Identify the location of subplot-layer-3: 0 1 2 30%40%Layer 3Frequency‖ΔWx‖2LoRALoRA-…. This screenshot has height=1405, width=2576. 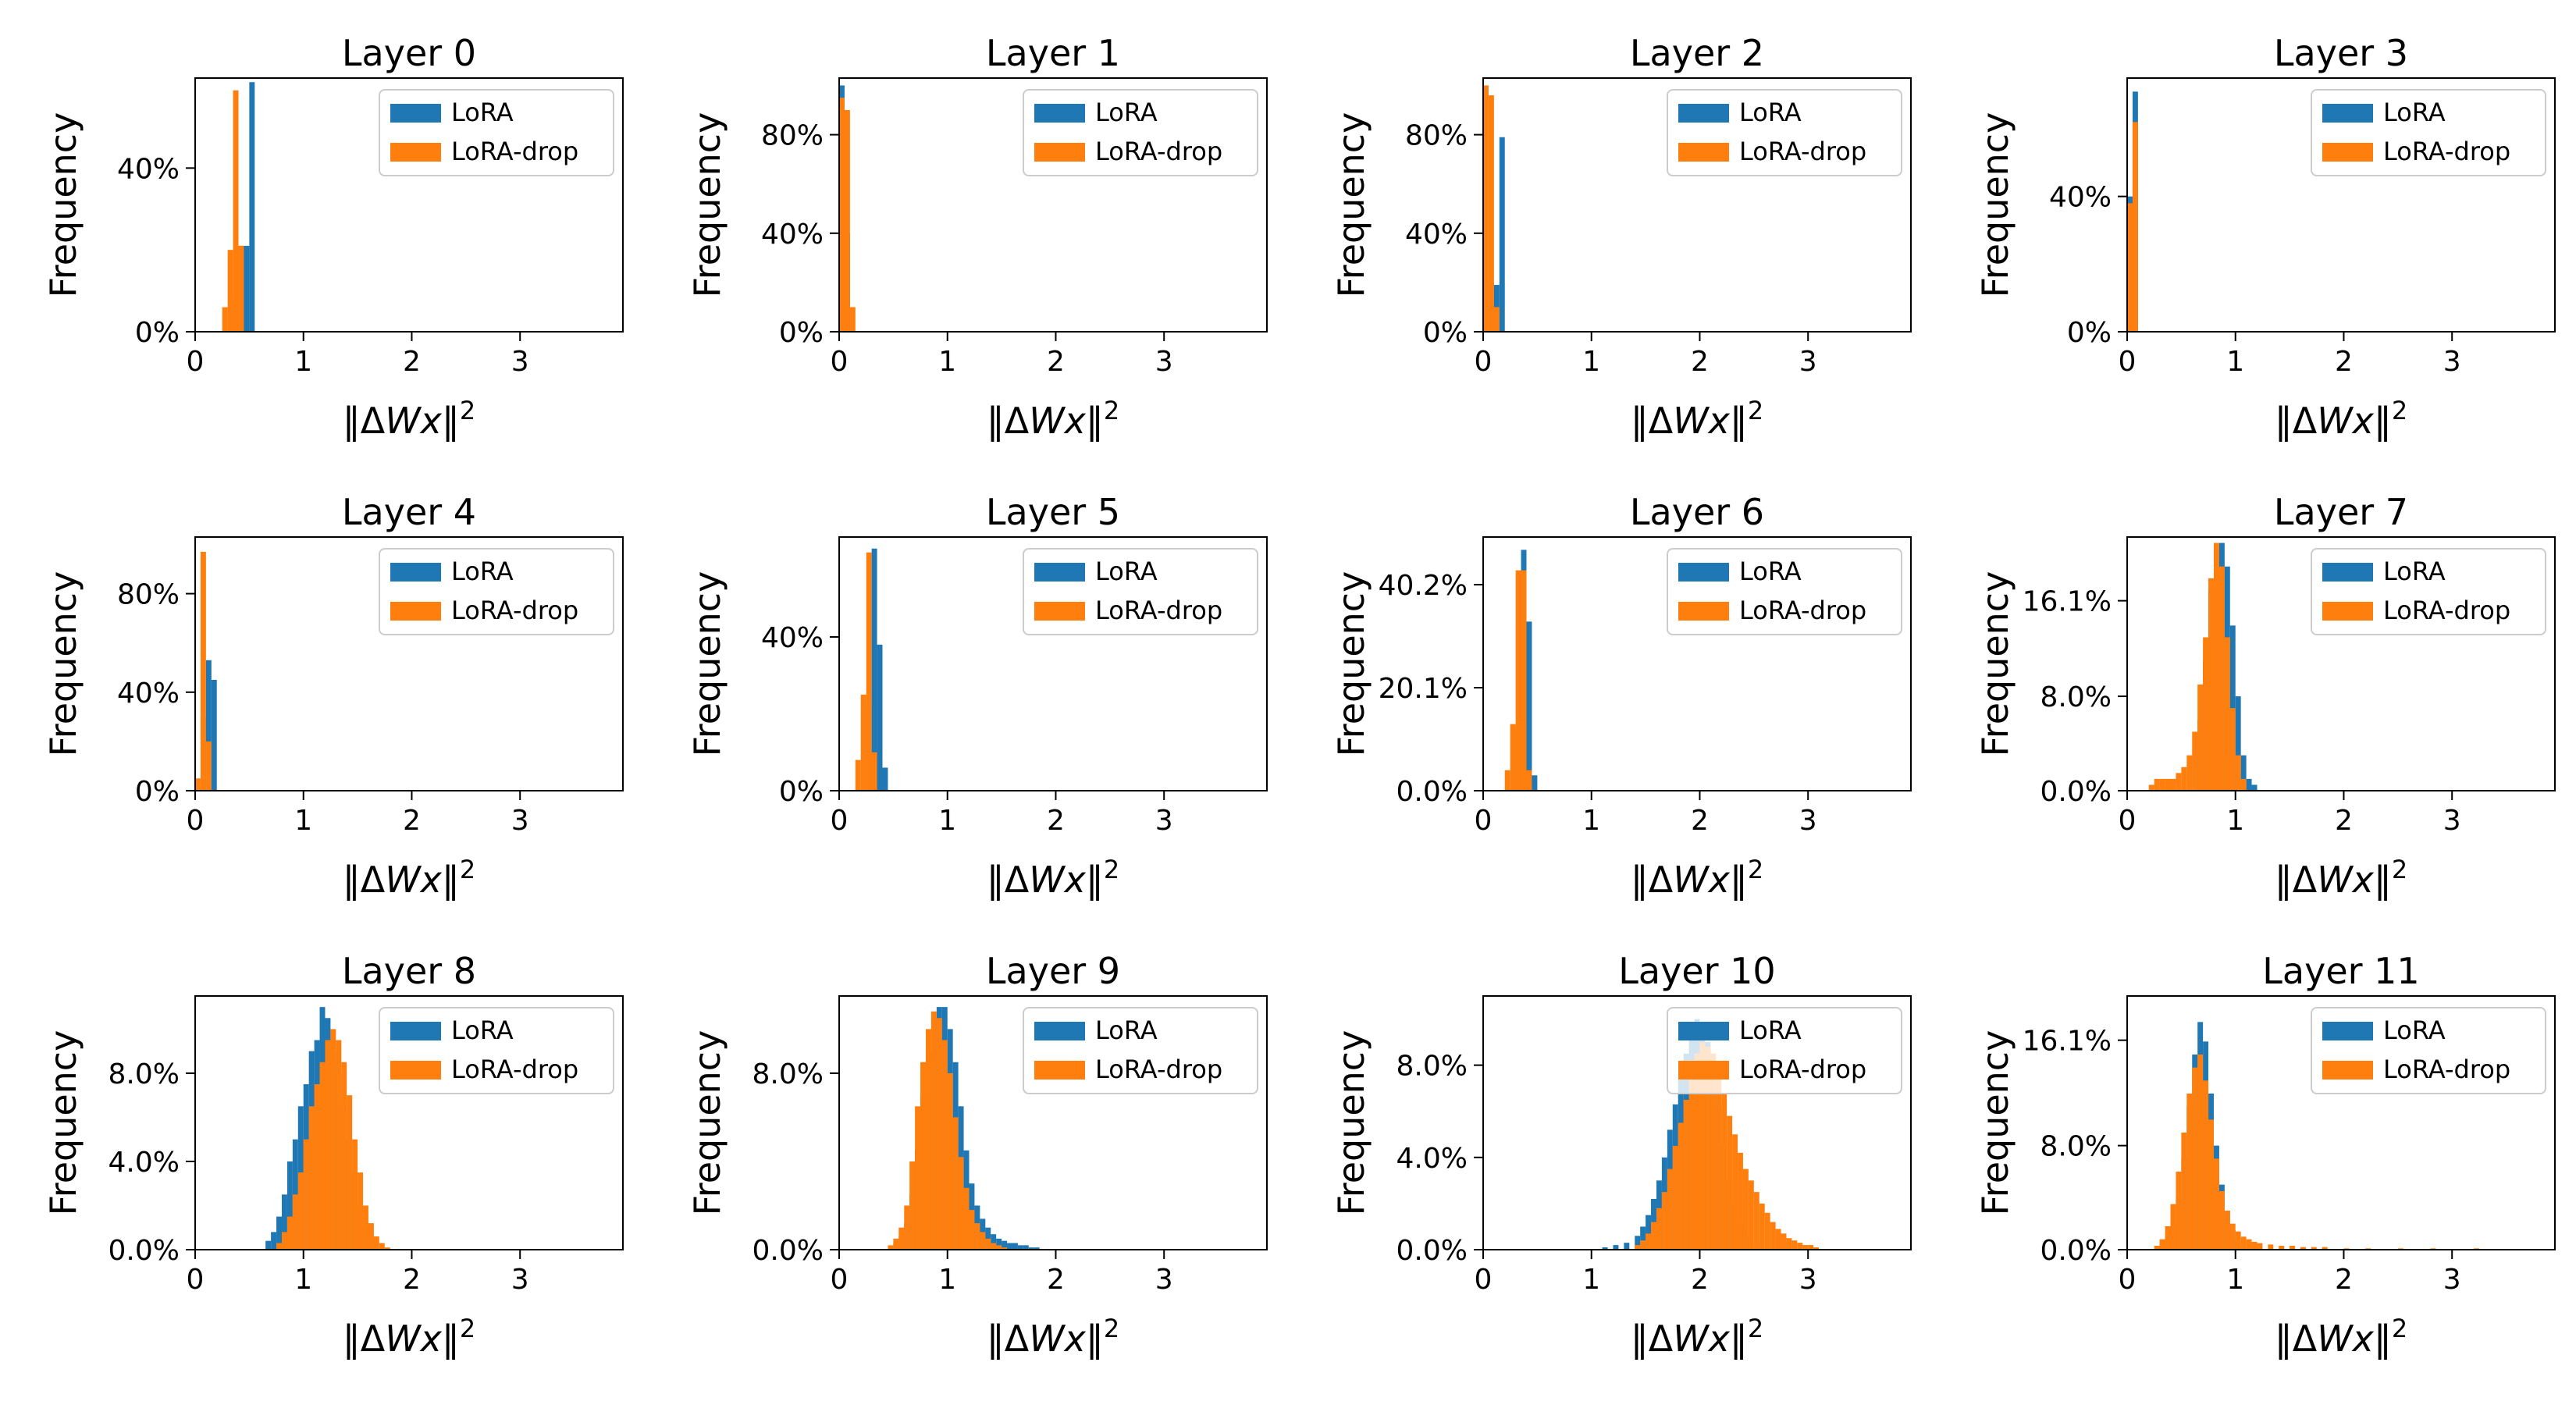
(2265, 238).